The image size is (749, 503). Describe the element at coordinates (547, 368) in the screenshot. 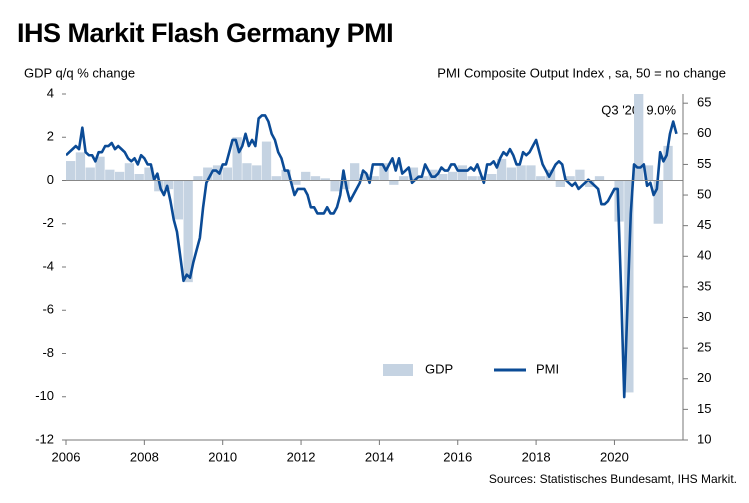

I see `legend-label: PMI` at that location.